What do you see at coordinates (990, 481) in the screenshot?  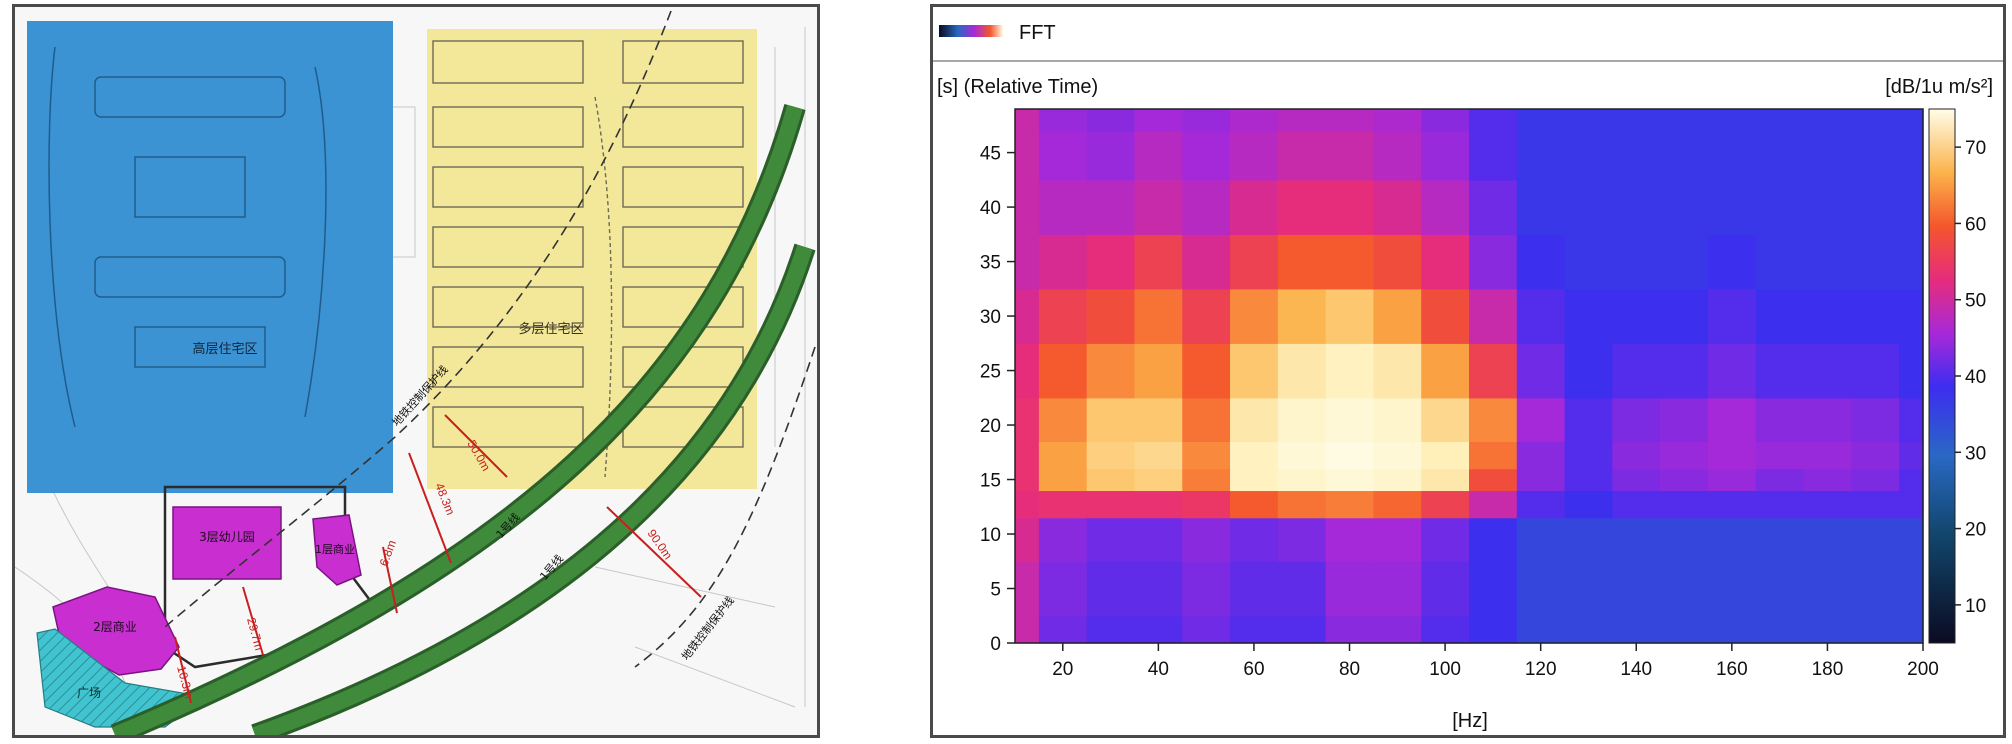 I see `y-tick-label: 15` at bounding box center [990, 481].